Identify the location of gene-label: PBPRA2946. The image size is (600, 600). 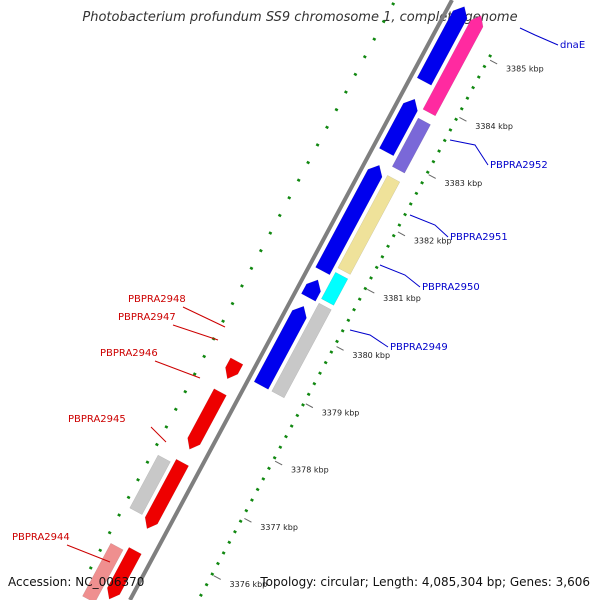
(129, 353).